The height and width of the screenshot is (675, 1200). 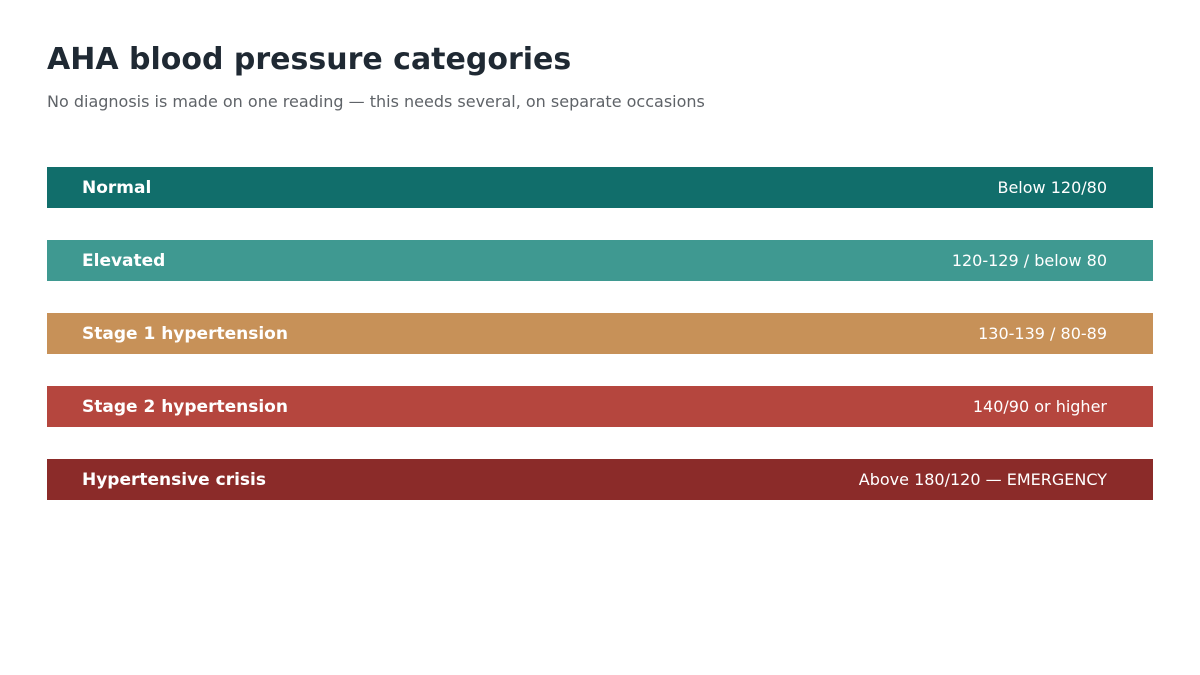 What do you see at coordinates (1029, 260) in the screenshot?
I see `category-range: 120-129 / below 80` at bounding box center [1029, 260].